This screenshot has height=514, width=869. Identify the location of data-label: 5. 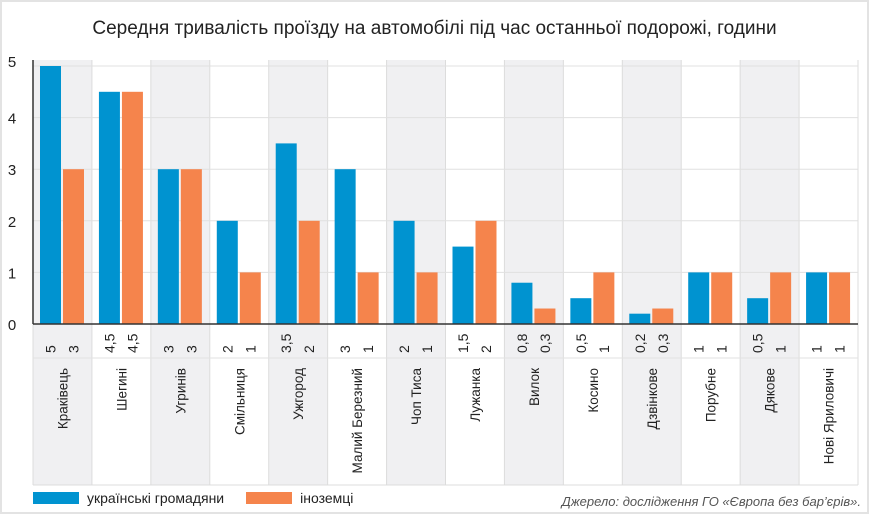
(51, 349).